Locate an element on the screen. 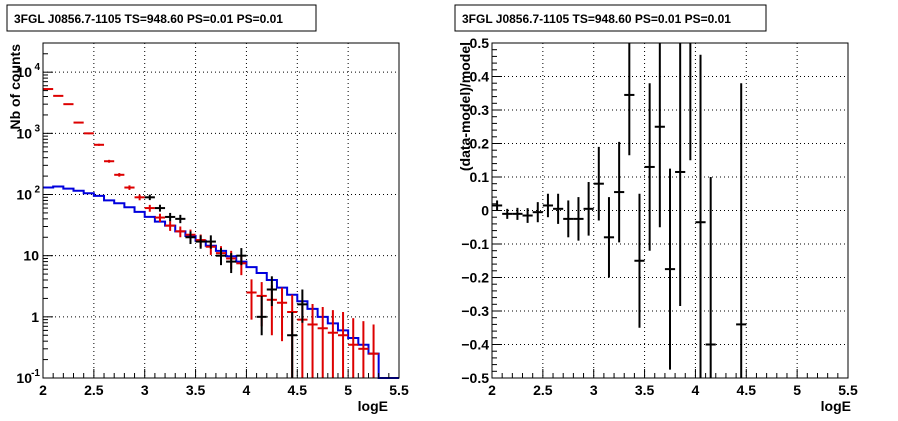 The image size is (898, 421). left-x-tick-label: 2 is located at coordinates (43, 390).